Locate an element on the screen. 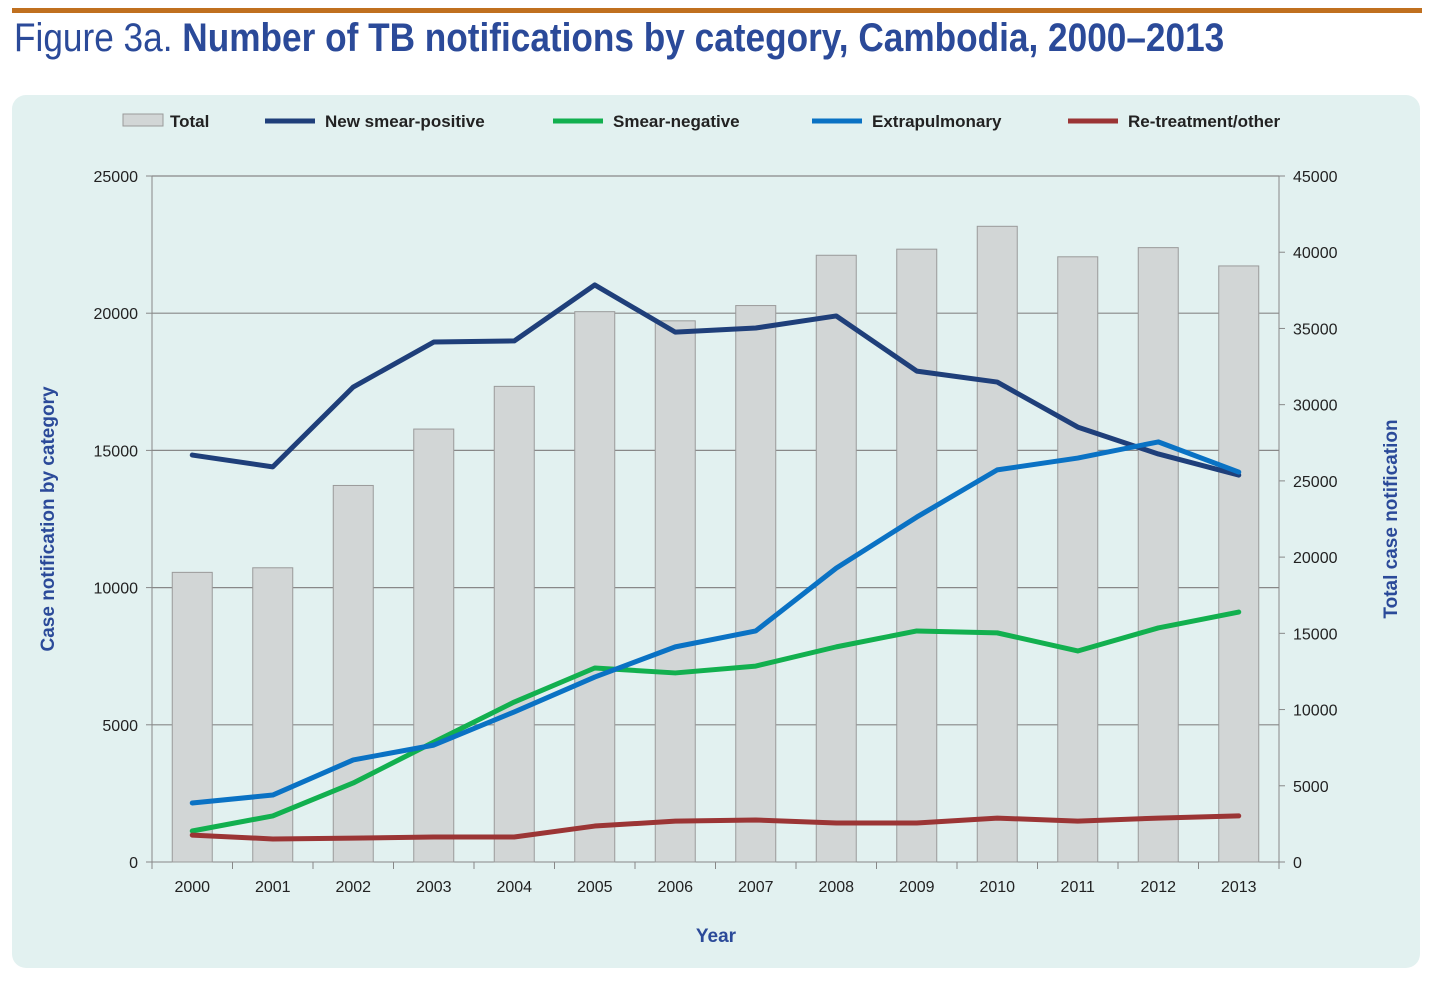 Image resolution: width=1441 pixels, height=981 pixels. title-rule is located at coordinates (717, 10).